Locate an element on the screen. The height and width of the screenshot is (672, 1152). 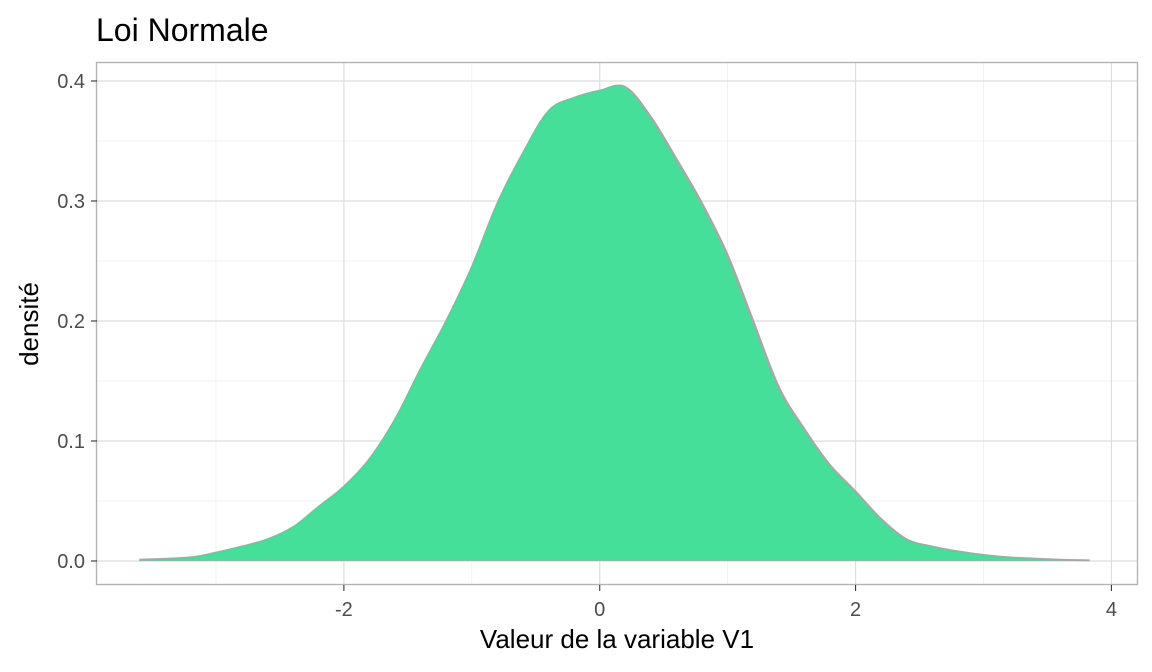
x-tick-label: 4 is located at coordinates (1111, 610).